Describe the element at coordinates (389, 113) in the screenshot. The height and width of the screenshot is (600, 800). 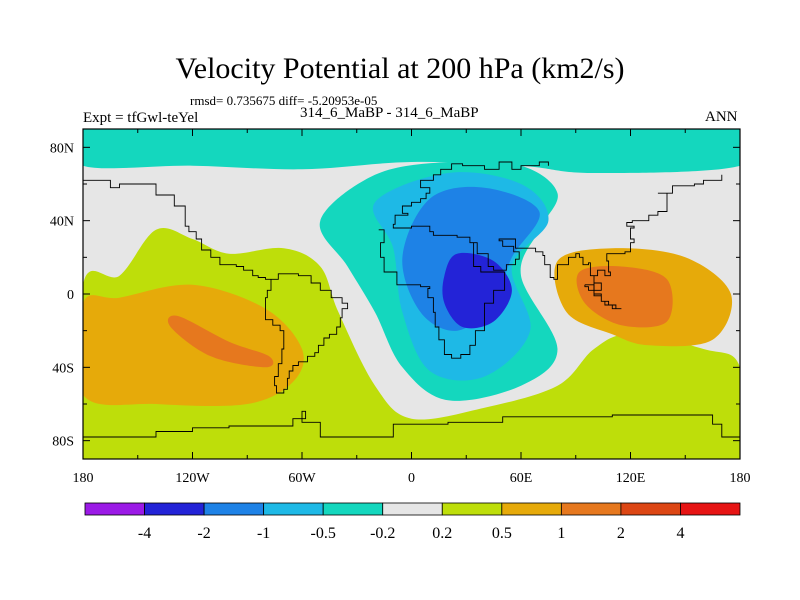
I see `case-label: 314_6_MaBP - 314_6_MaBP` at that location.